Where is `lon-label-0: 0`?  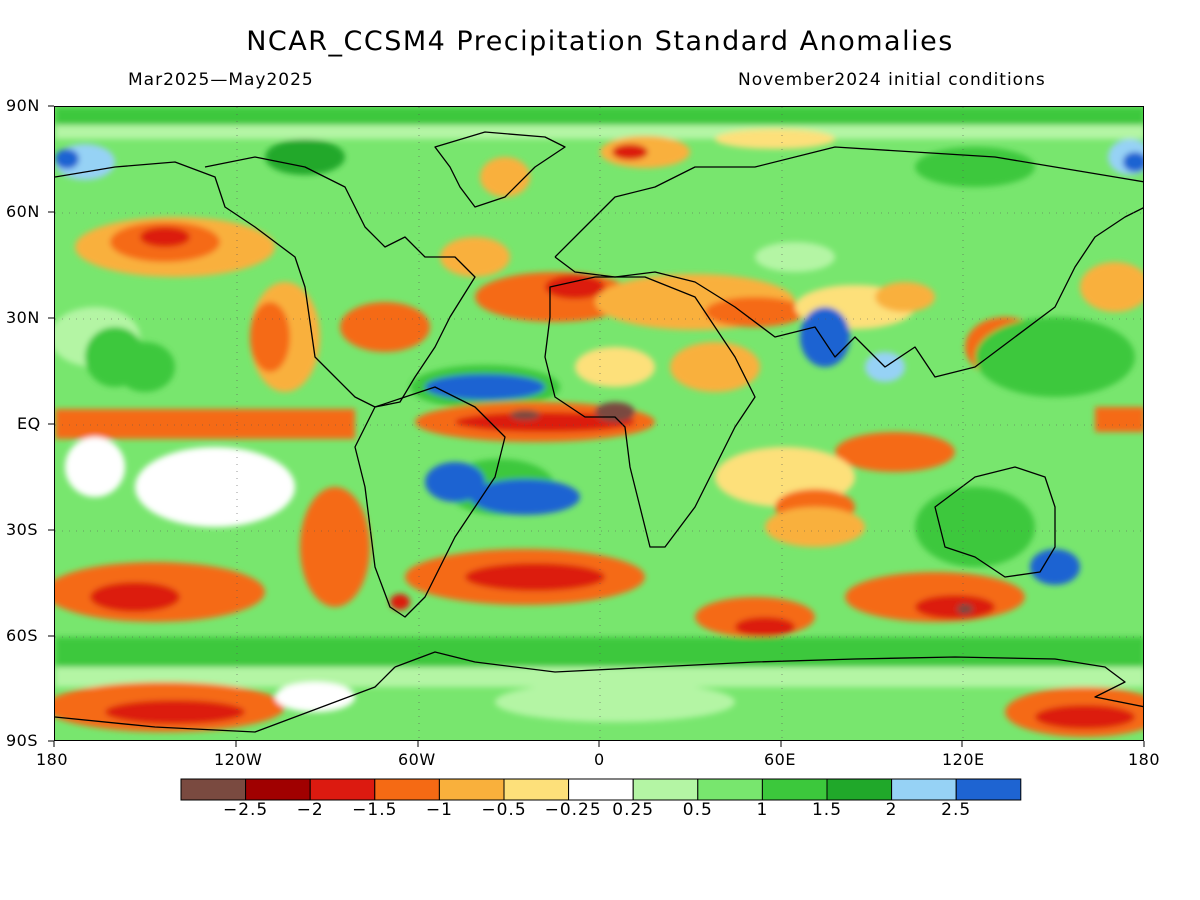
lon-label-0: 0 is located at coordinates (599, 759).